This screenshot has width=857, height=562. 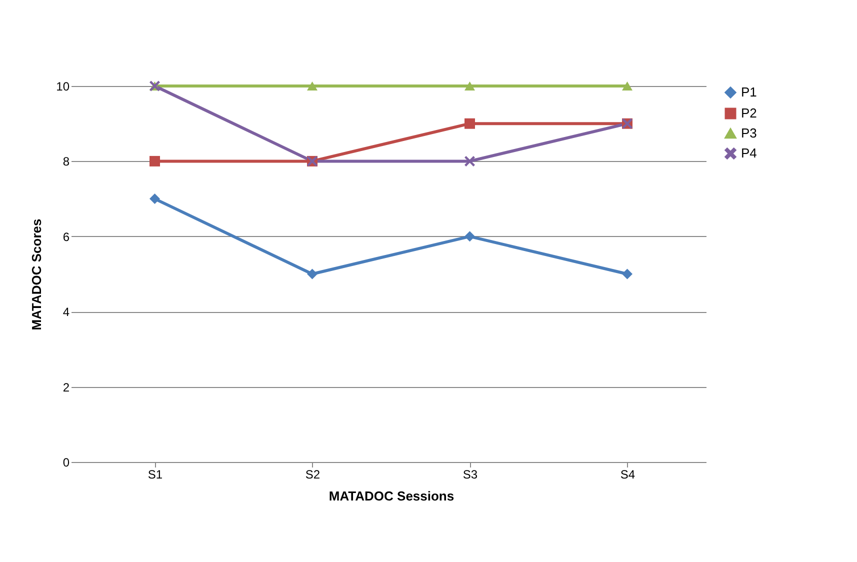 What do you see at coordinates (66, 237) in the screenshot?
I see `y-tick-label: 6` at bounding box center [66, 237].